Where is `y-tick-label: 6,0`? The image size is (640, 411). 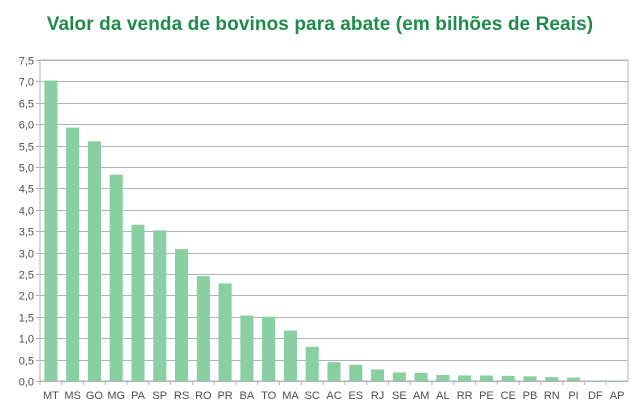 y-tick-label: 6,0 is located at coordinates (26, 126).